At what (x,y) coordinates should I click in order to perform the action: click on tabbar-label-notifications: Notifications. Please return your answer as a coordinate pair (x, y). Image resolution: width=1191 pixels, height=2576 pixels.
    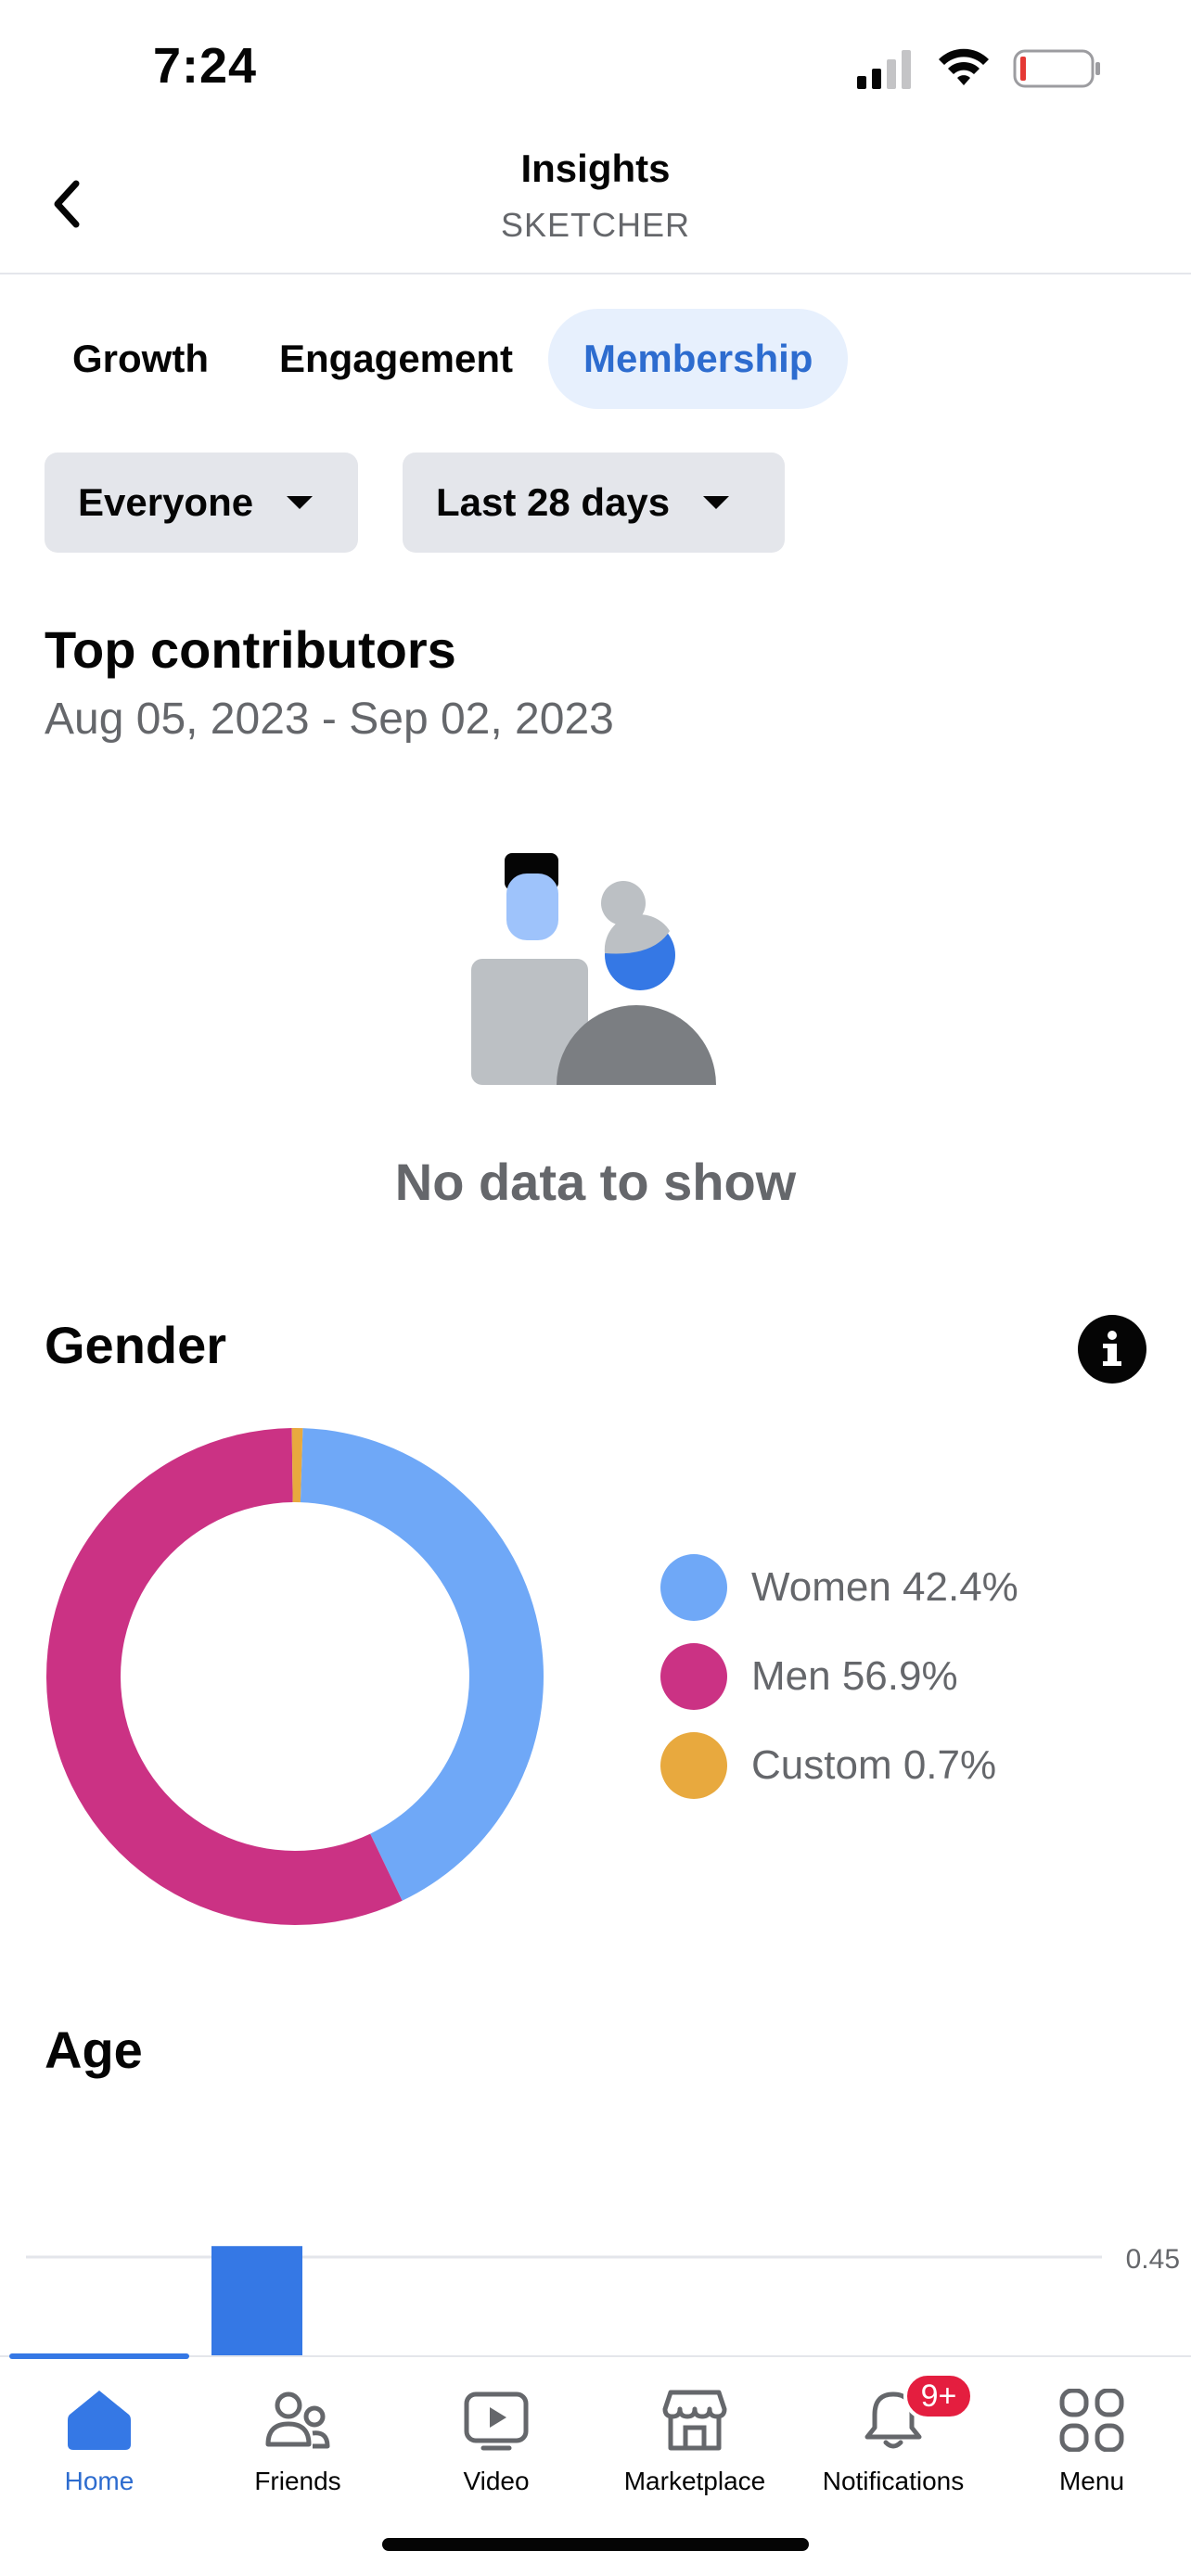
    Looking at the image, I should click on (894, 2481).